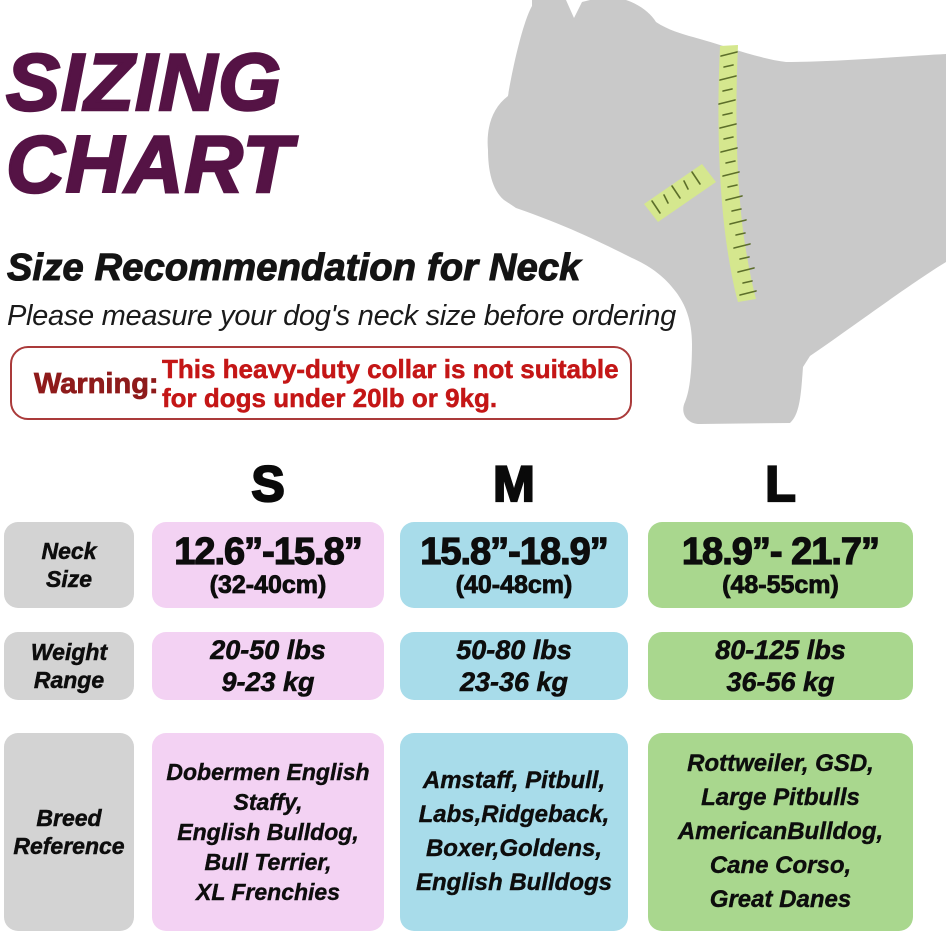  What do you see at coordinates (781, 584) in the screenshot?
I see `cell-line: (48-55cm)` at bounding box center [781, 584].